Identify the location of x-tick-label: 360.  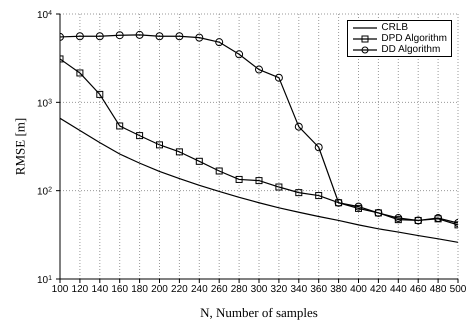
(319, 290).